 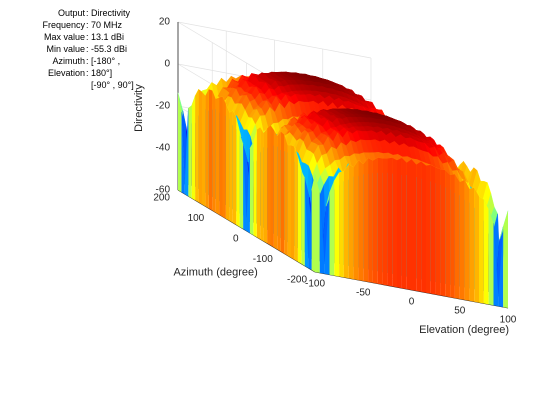 What do you see at coordinates (460, 311) in the screenshot?
I see `x-tick-label: 50` at bounding box center [460, 311].